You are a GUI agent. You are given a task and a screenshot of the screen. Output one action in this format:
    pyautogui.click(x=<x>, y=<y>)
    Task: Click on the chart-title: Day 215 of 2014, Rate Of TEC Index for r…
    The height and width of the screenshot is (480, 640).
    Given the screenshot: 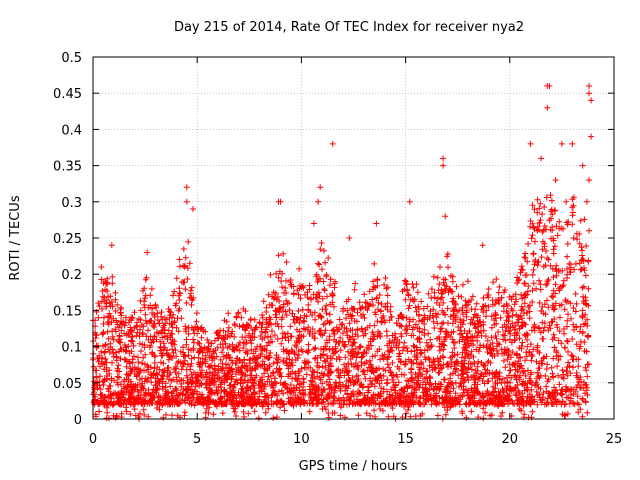 What is the action you would take?
    pyautogui.click(x=349, y=27)
    